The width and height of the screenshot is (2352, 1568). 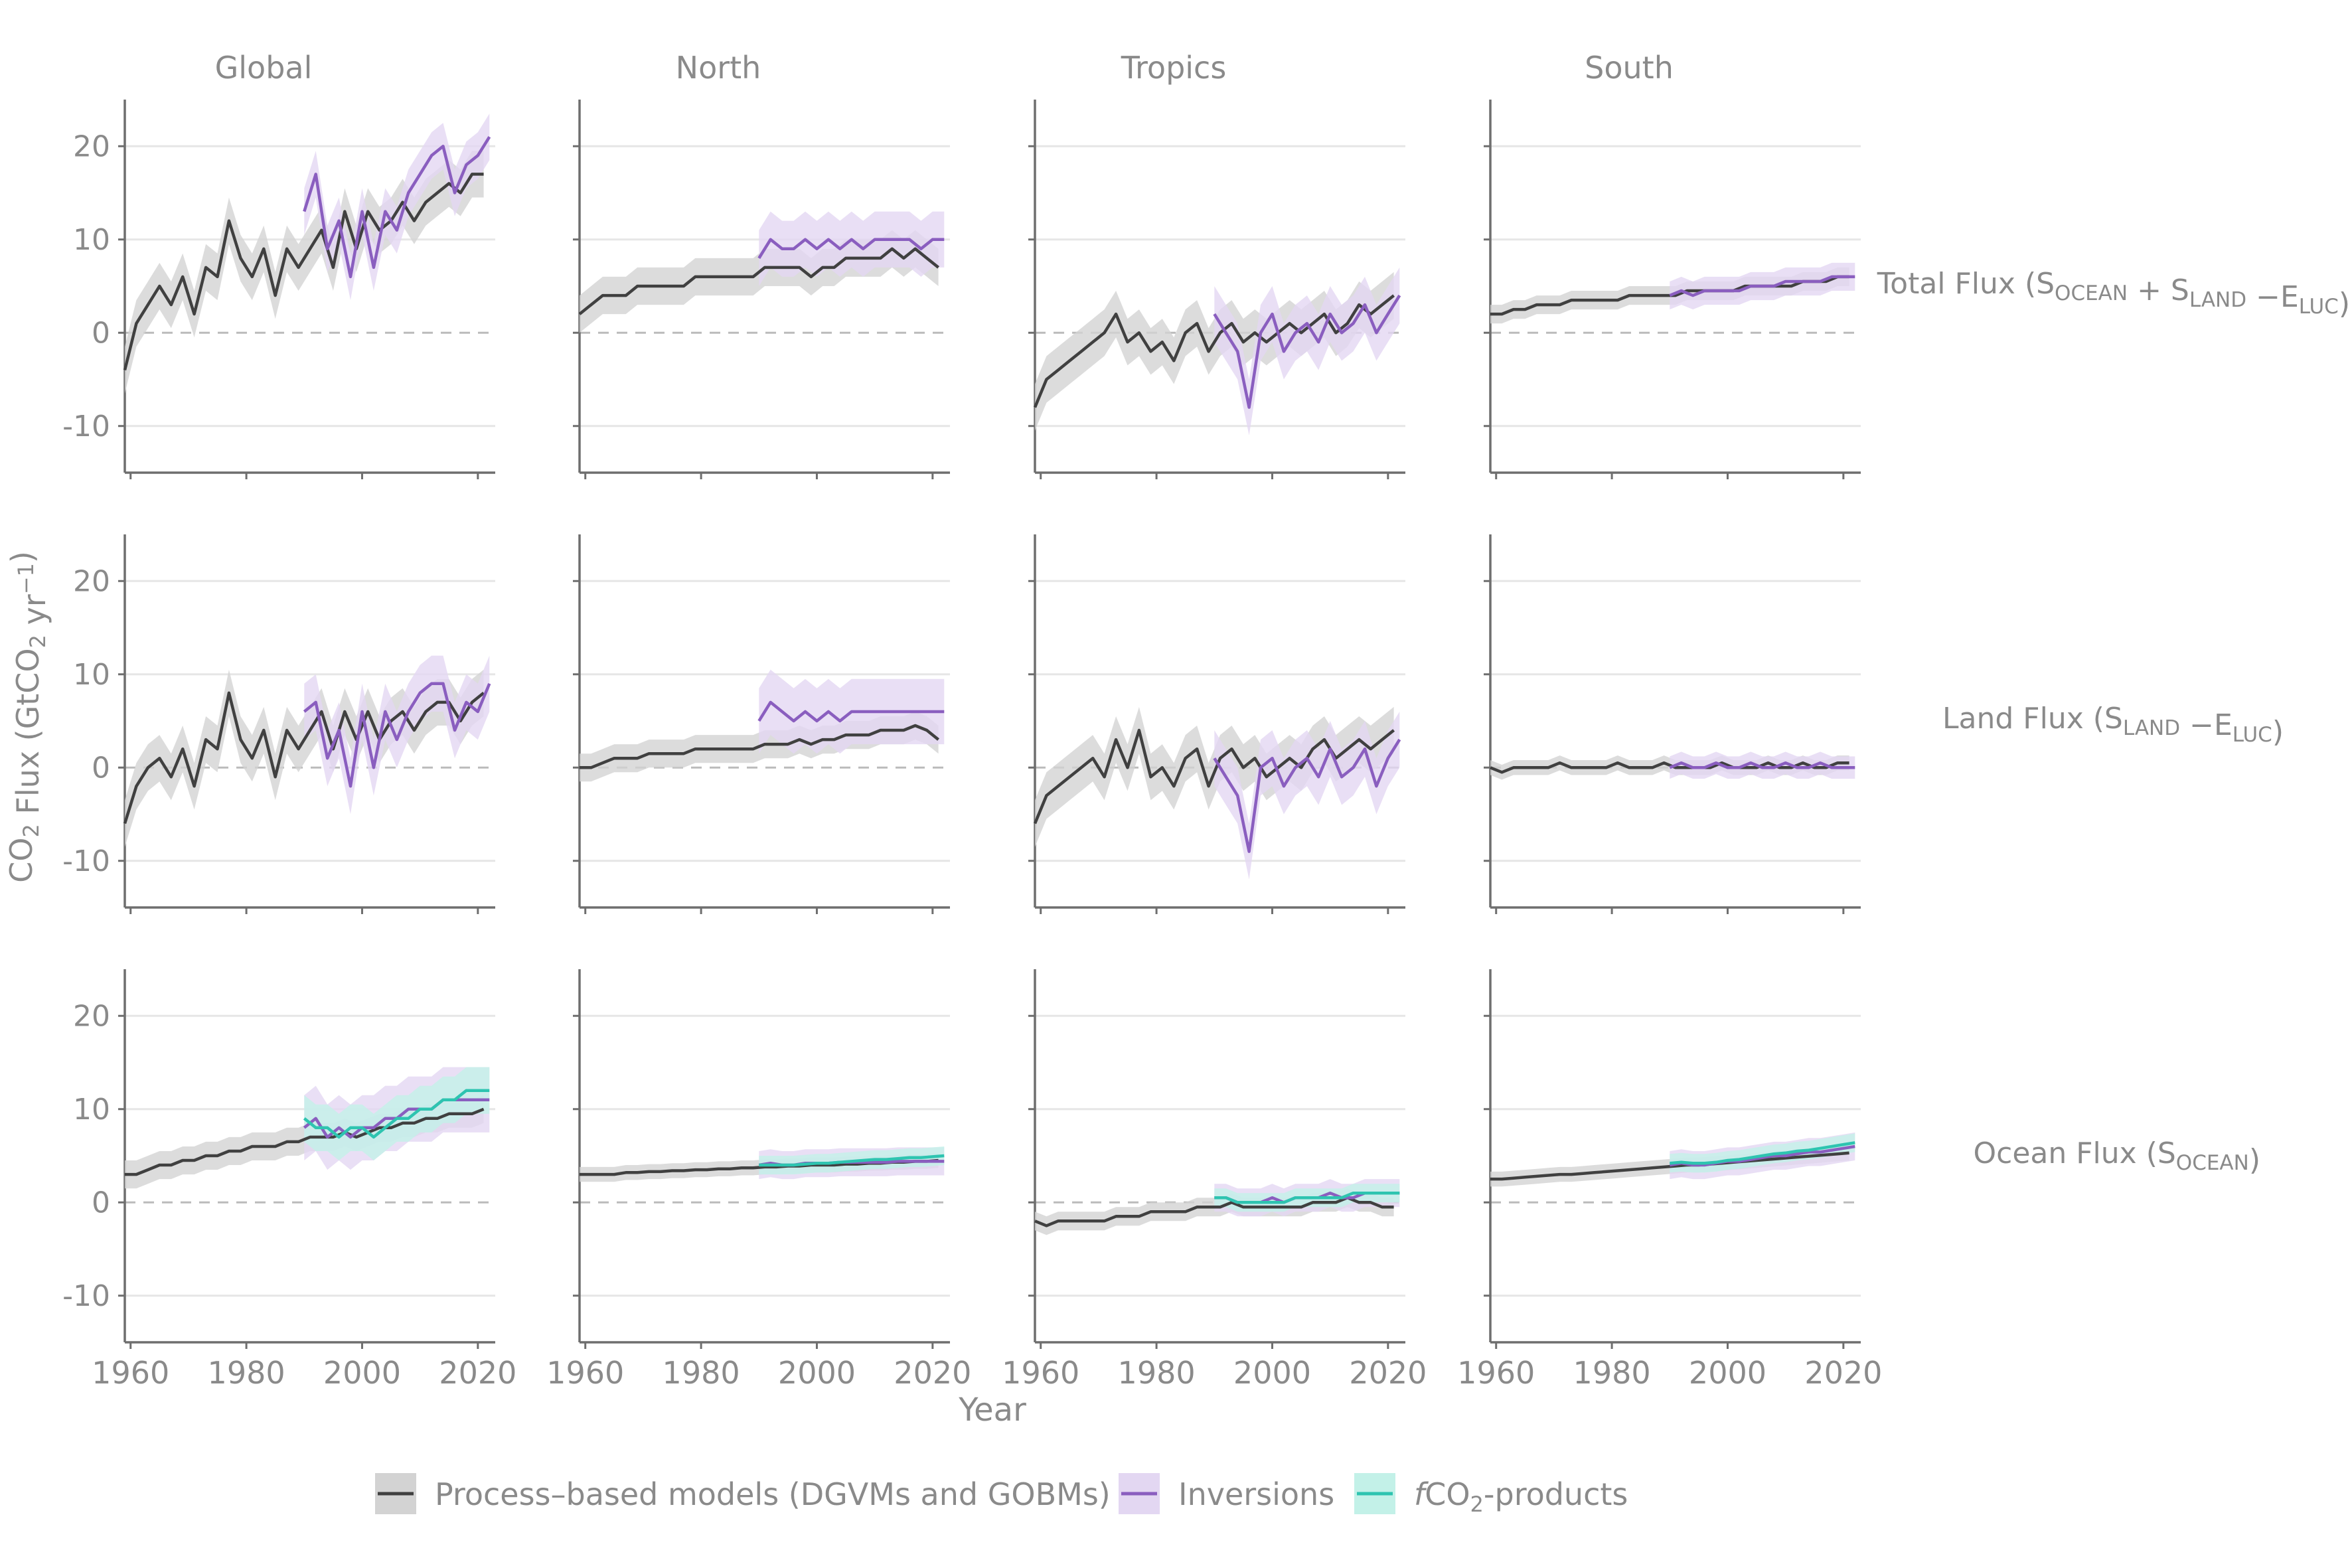 I want to click on legend-label-process: Process–based models (DGVMs and GOBMs), so click(x=773, y=1494).